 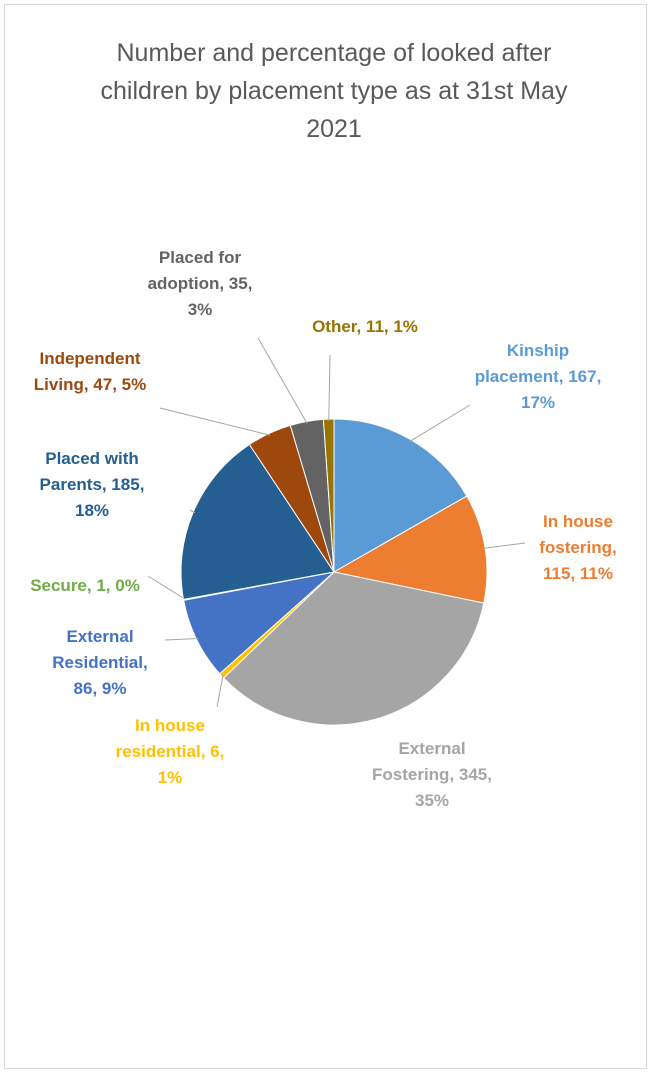 I want to click on data-label: In house residential, 6, 1%, so click(x=170, y=751).